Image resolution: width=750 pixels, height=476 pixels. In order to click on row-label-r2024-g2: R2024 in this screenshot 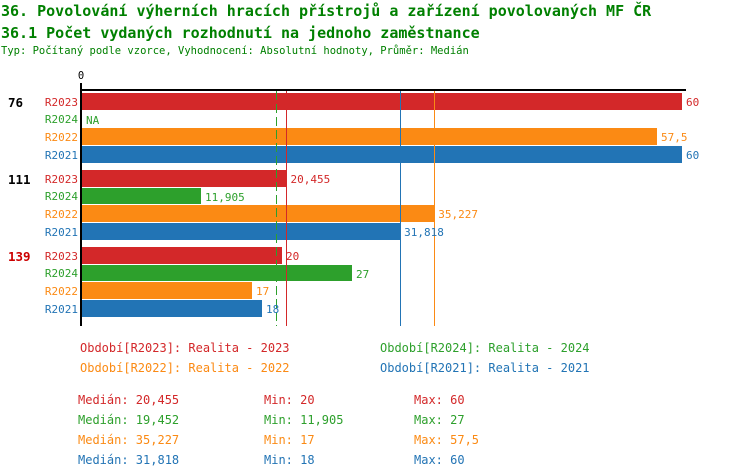, I will do `click(61, 274)`.